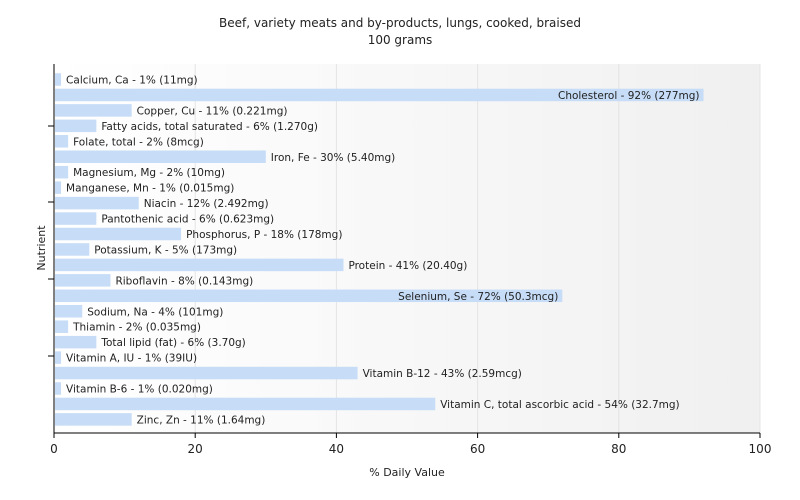  What do you see at coordinates (477, 449) in the screenshot?
I see `x-tick-label-3: 60` at bounding box center [477, 449].